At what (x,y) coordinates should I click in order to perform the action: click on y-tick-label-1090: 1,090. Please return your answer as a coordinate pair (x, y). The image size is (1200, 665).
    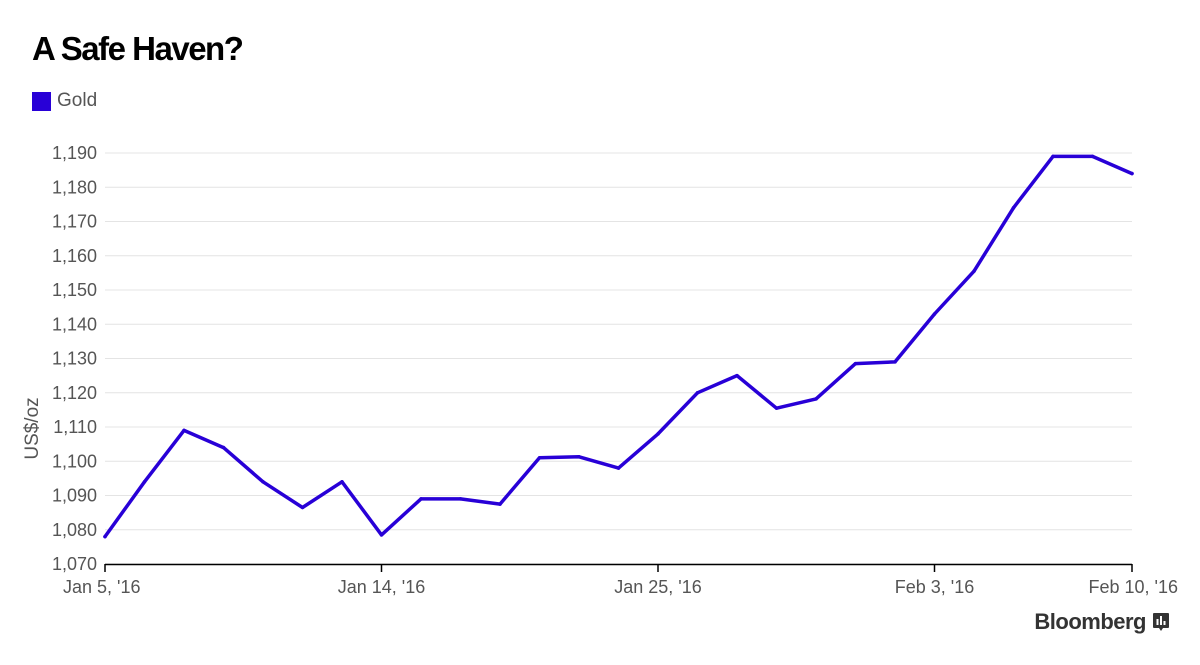
    Looking at the image, I should click on (74, 496).